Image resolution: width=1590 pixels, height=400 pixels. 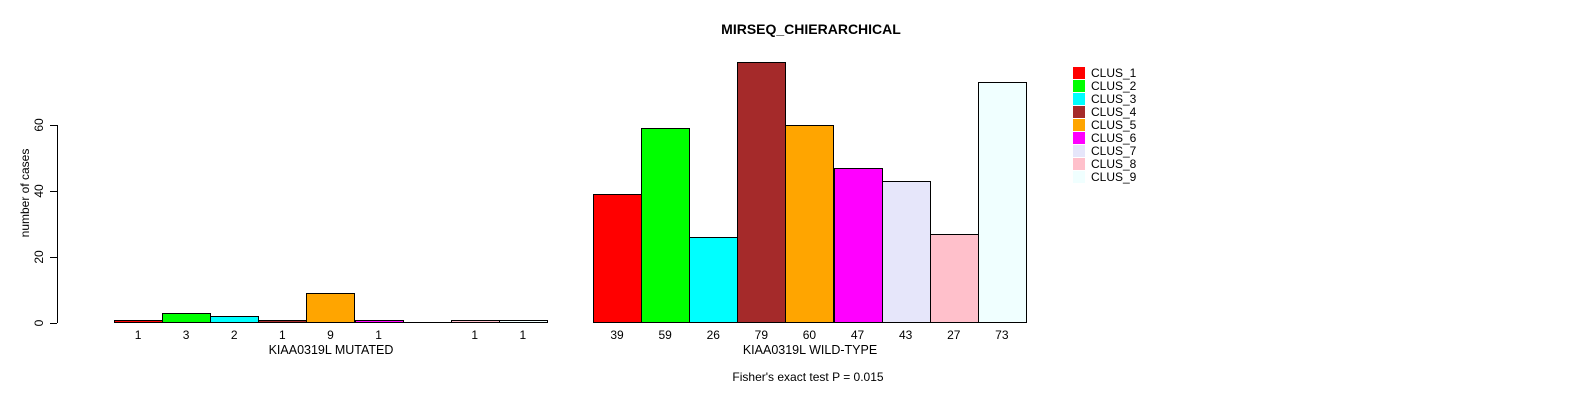 I want to click on bar-clus_1-group0, so click(x=139, y=321).